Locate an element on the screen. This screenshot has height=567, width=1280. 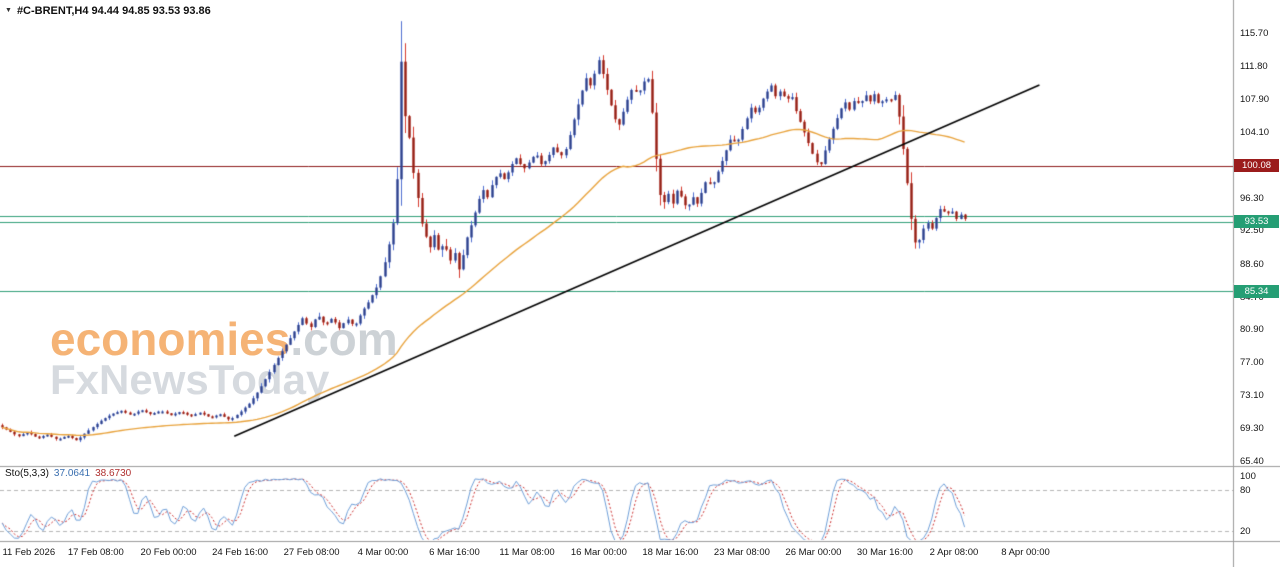
price-level-badge: 85.34 is located at coordinates (1256, 291).